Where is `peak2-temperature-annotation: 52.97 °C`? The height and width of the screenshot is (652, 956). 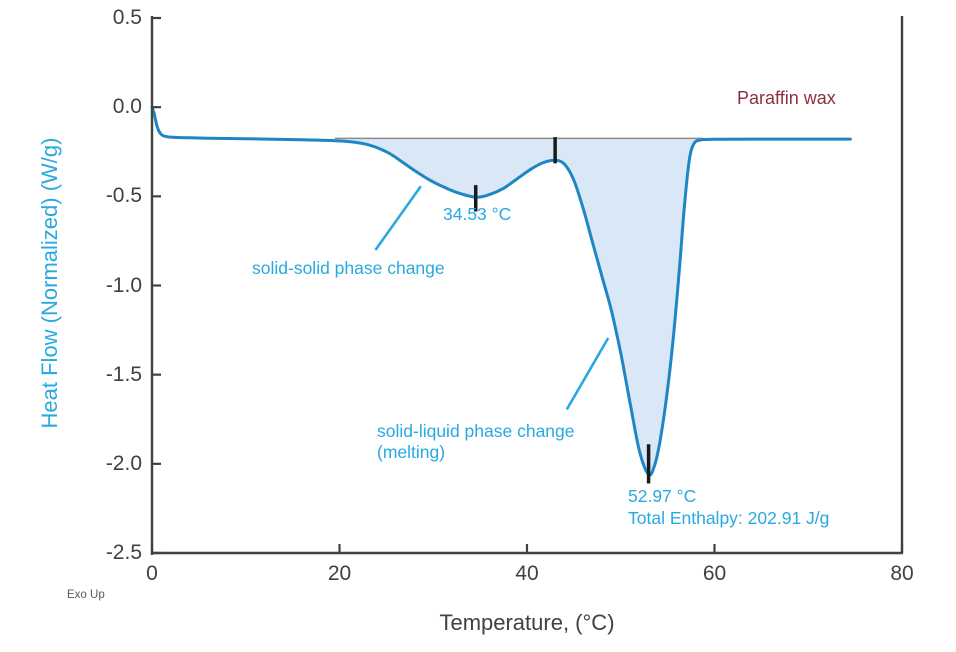
peak2-temperature-annotation: 52.97 °C is located at coordinates (662, 496).